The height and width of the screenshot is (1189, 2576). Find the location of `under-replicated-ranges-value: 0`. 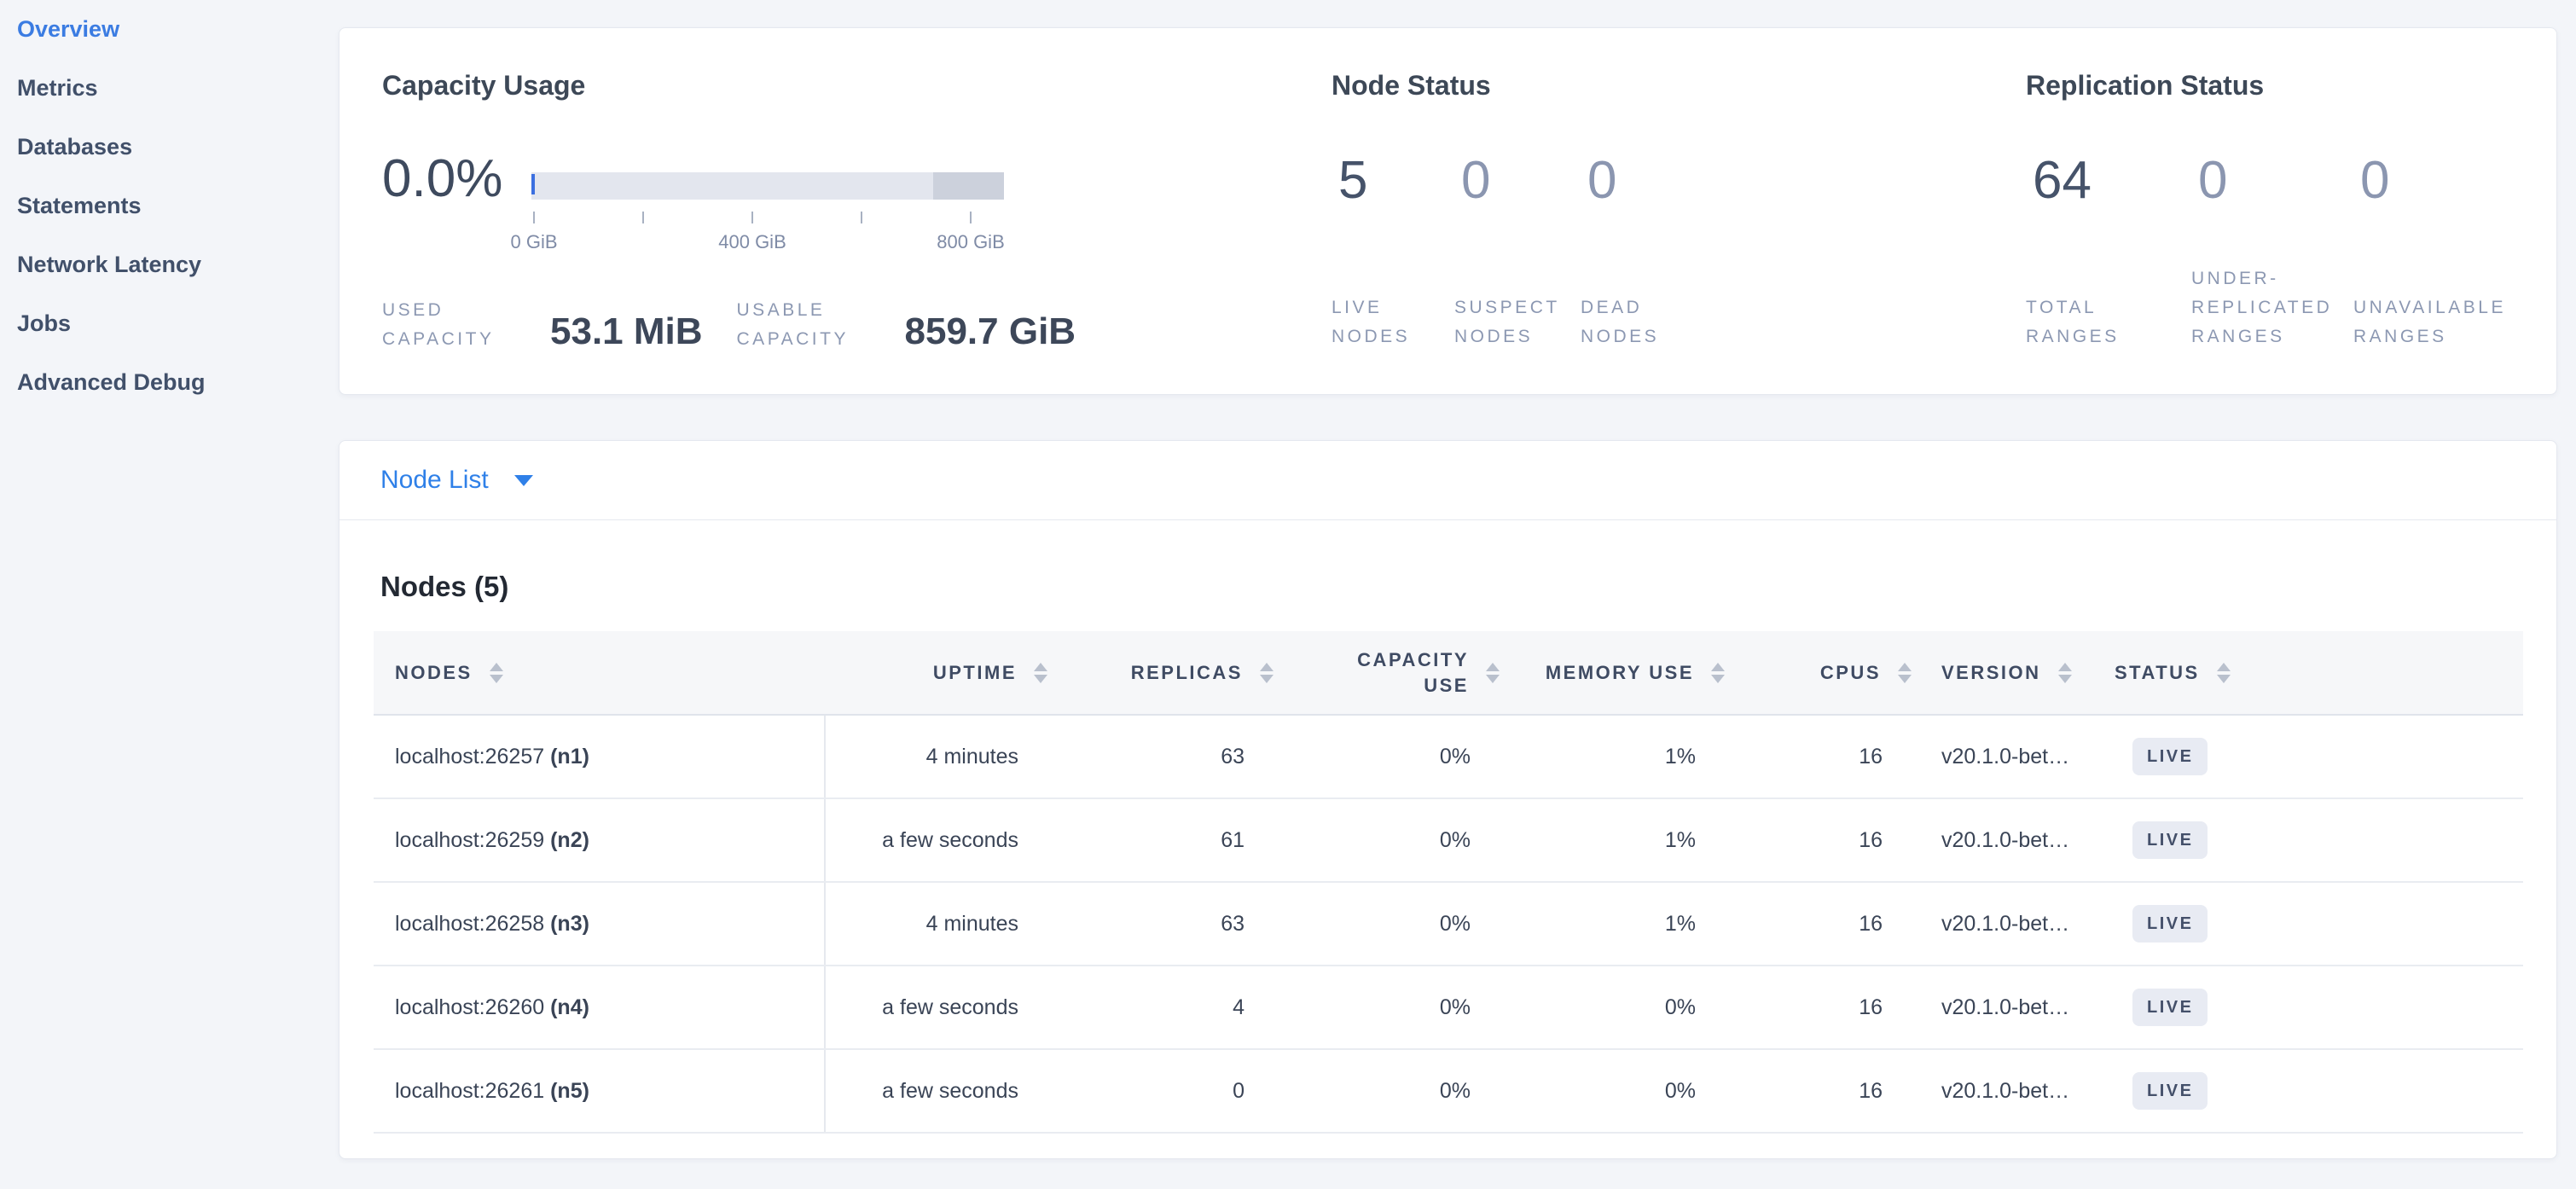

under-replicated-ranges-value: 0 is located at coordinates (2213, 180).